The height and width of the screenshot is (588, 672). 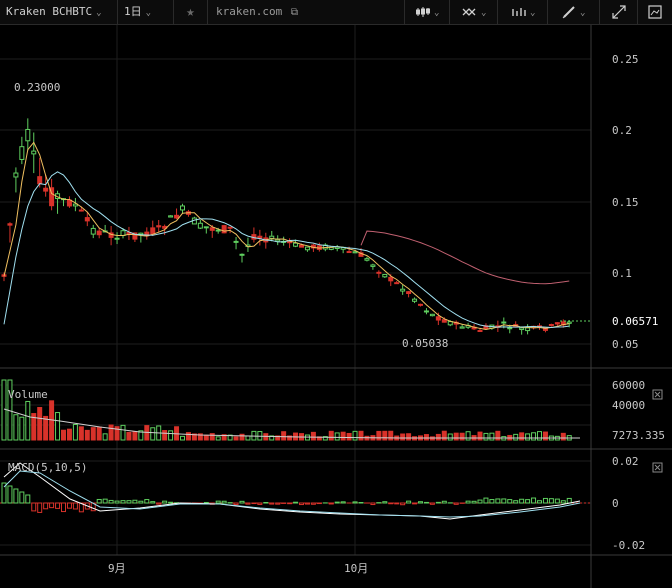 I want to click on site-link: kraken.com ⧉, so click(x=270, y=12).